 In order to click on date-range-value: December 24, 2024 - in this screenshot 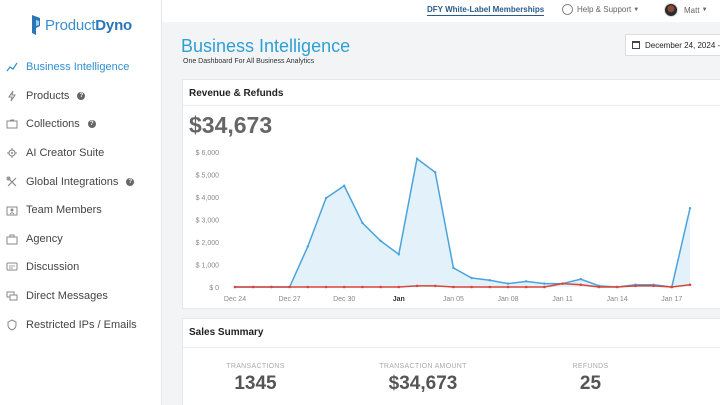, I will do `click(682, 45)`.